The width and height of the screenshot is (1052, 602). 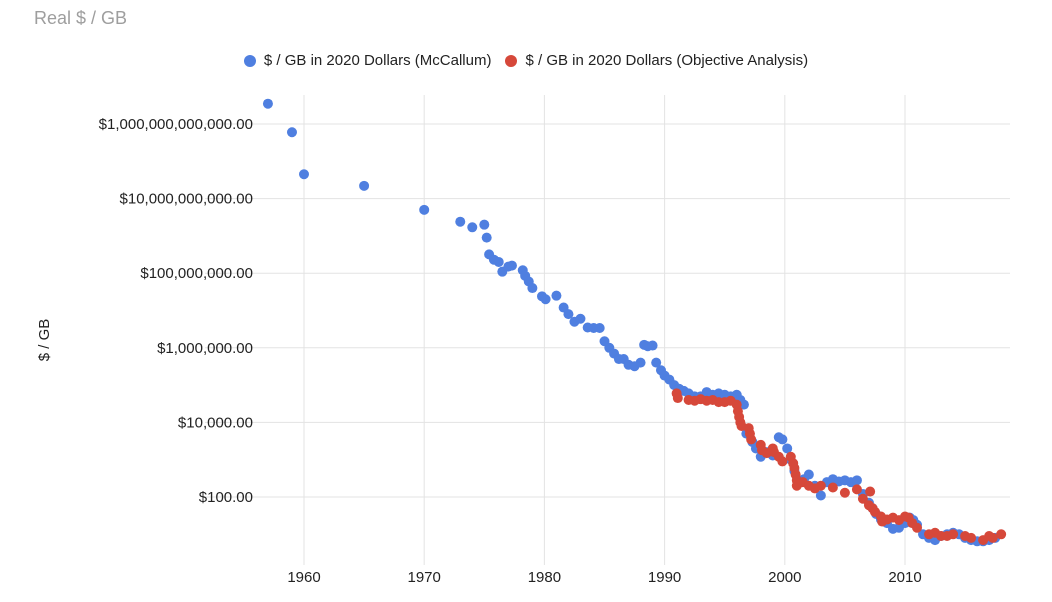 I want to click on y-tick-label: $100,000,000.00, so click(x=196, y=273).